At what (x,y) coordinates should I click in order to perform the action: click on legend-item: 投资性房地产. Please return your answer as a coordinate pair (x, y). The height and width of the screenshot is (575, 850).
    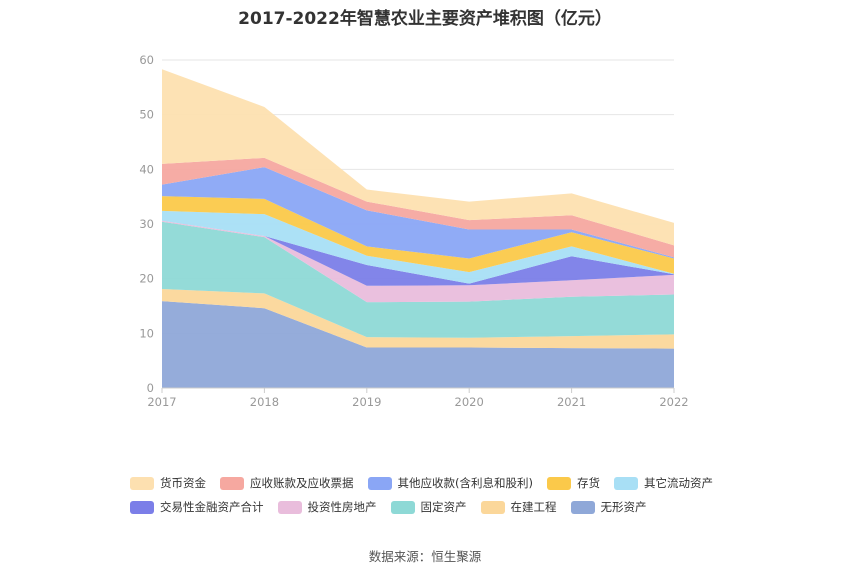
    Looking at the image, I should click on (327, 507).